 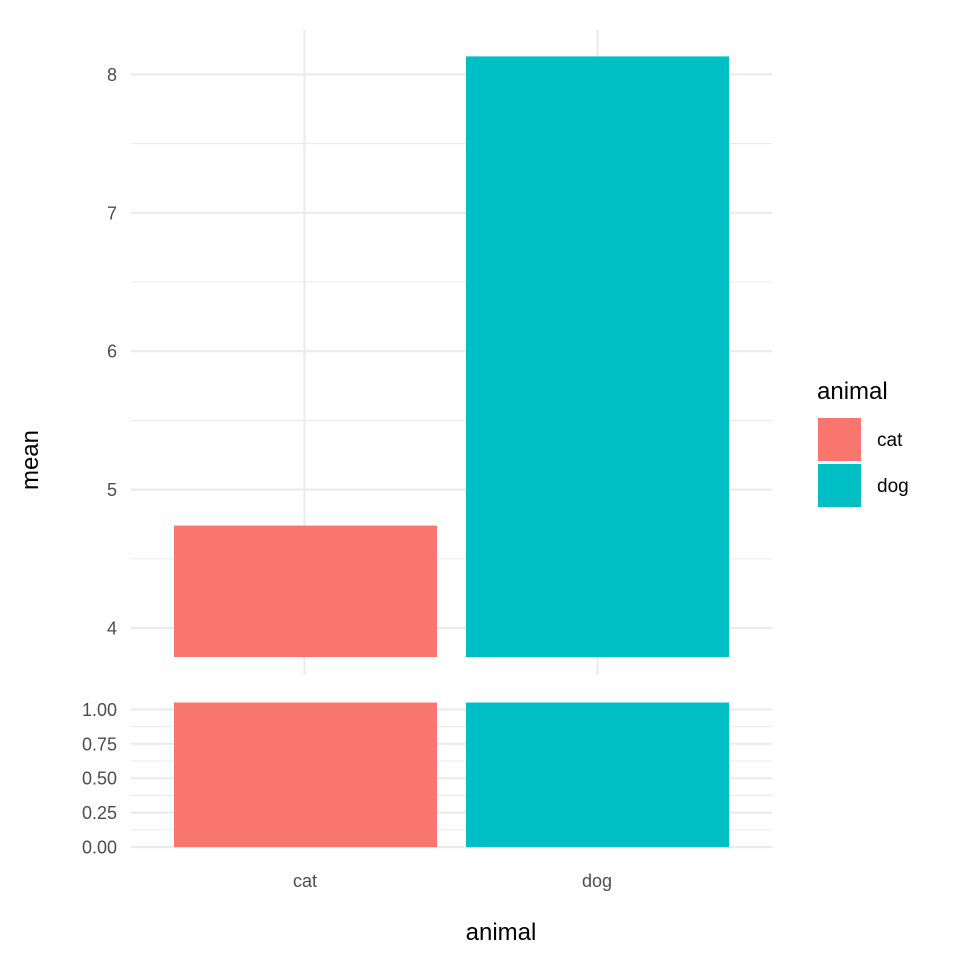 What do you see at coordinates (112, 75) in the screenshot?
I see `y-tick-label: 8` at bounding box center [112, 75].